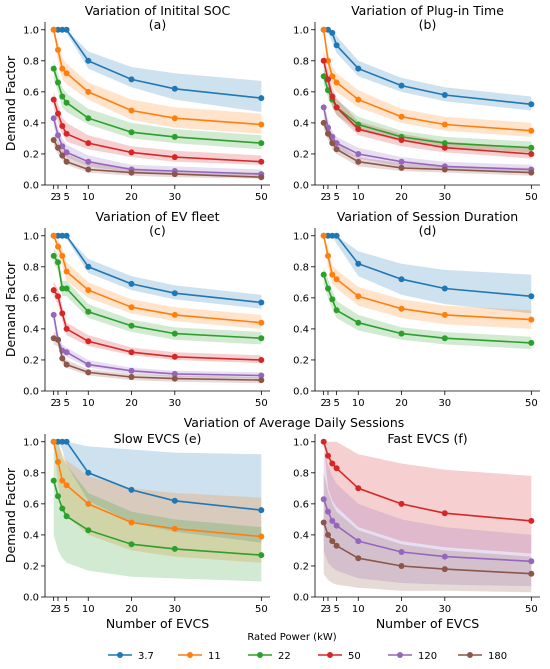 The width and height of the screenshot is (550, 669). I want to click on legend-label: 180, so click(497, 656).